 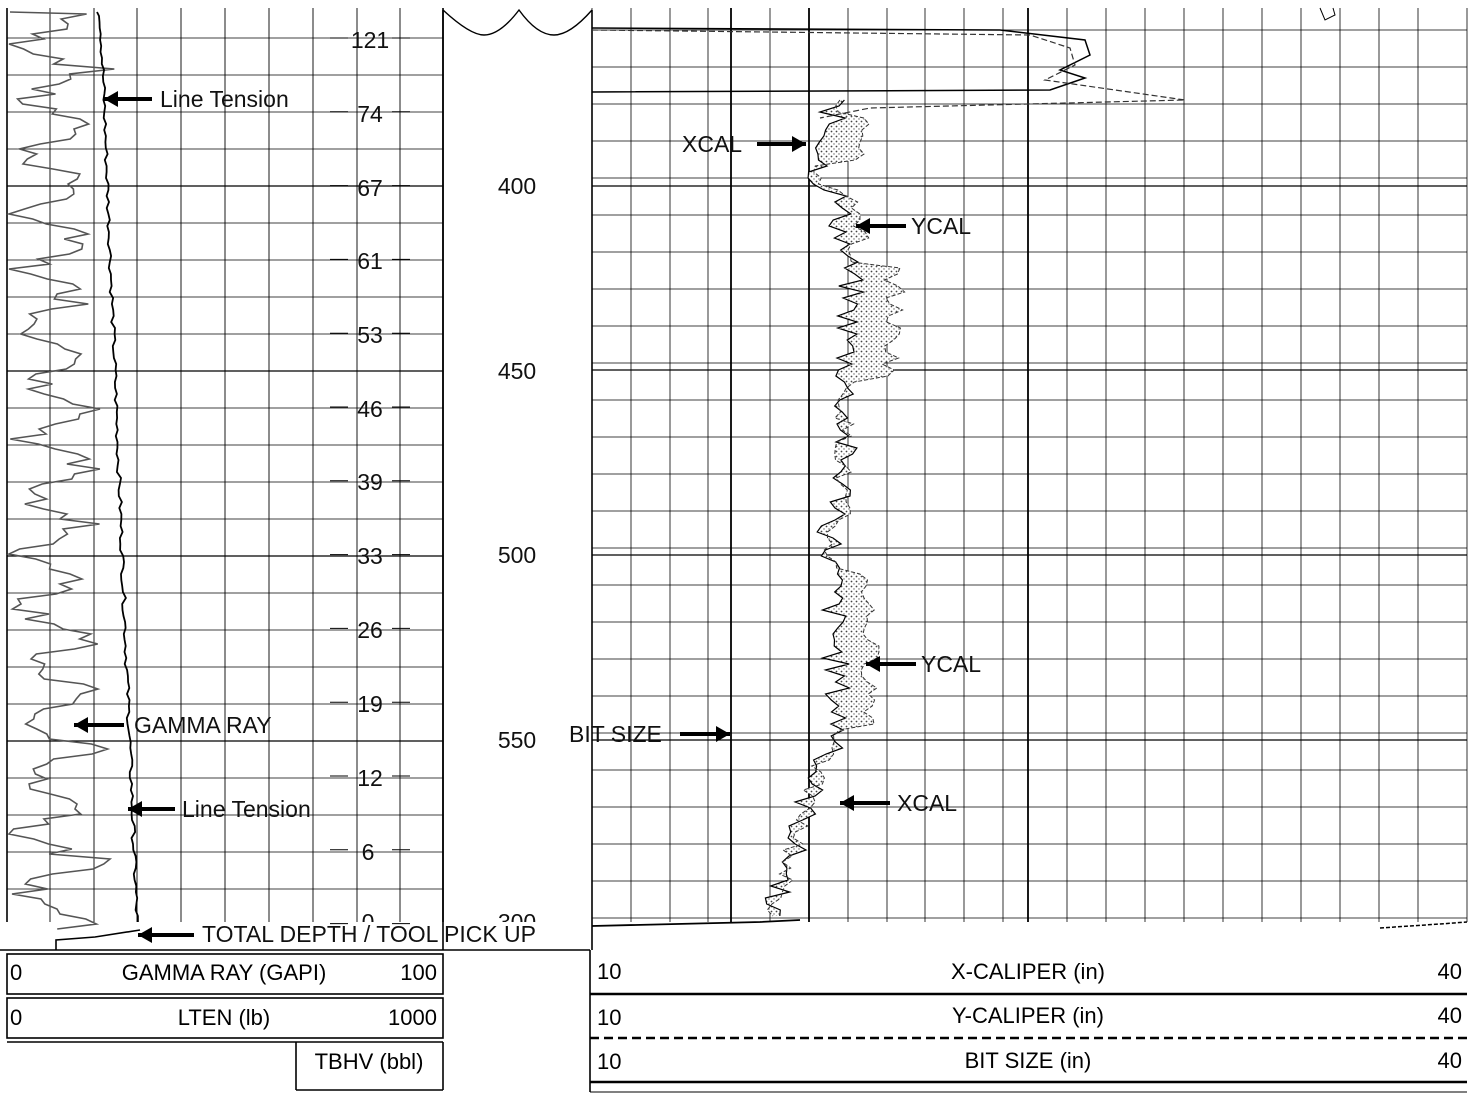 I want to click on gamma-ray-curve, so click(x=60, y=470).